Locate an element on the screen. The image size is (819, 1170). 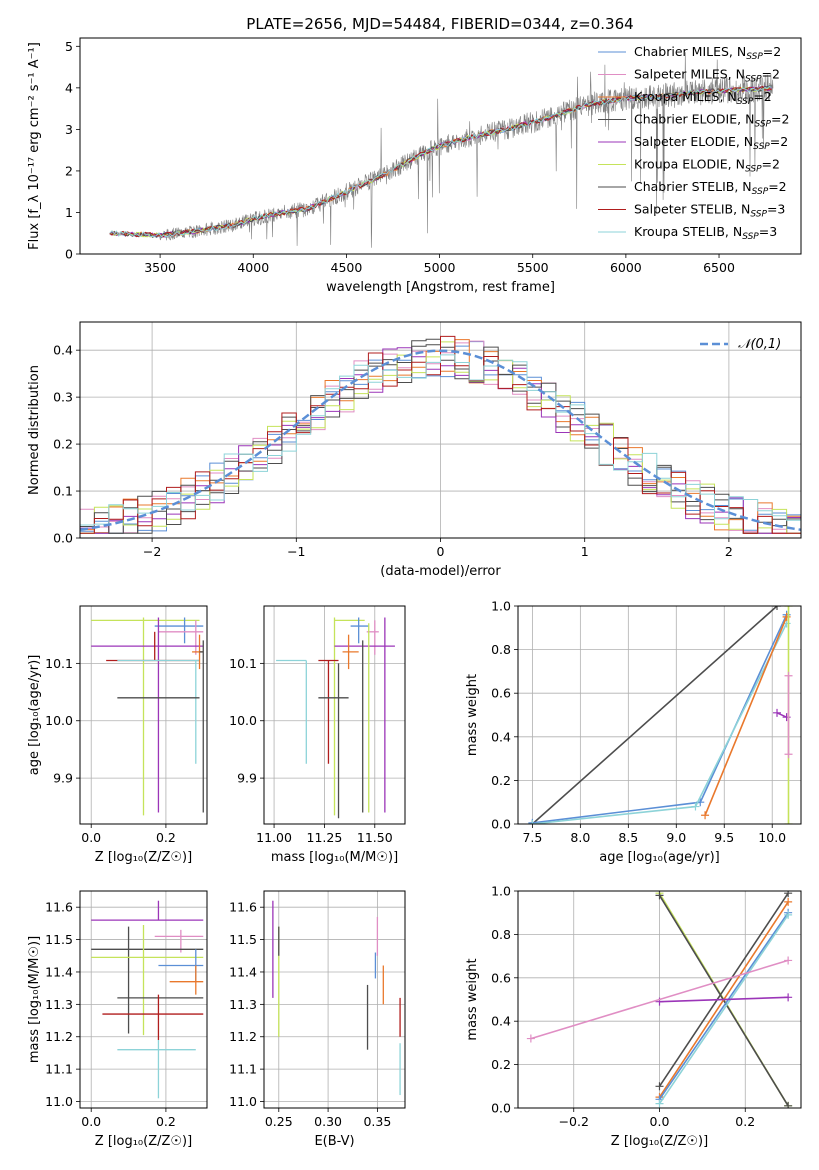
y-tick-label: 0.8 is located at coordinates (501, 649).